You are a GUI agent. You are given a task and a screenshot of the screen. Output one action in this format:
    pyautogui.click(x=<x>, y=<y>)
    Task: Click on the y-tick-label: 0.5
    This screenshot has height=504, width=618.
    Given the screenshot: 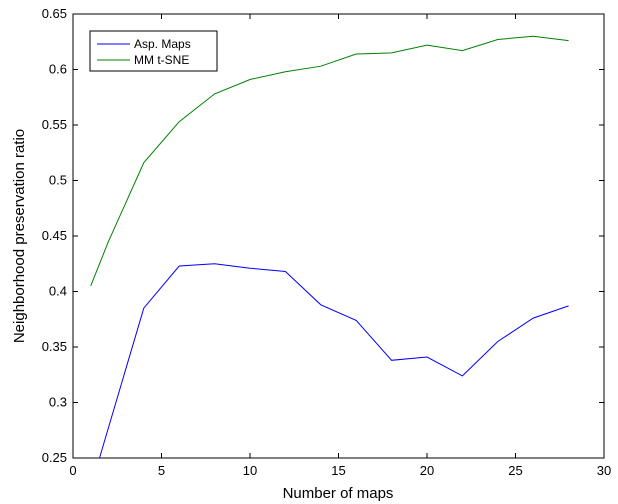 What is the action you would take?
    pyautogui.click(x=58, y=180)
    